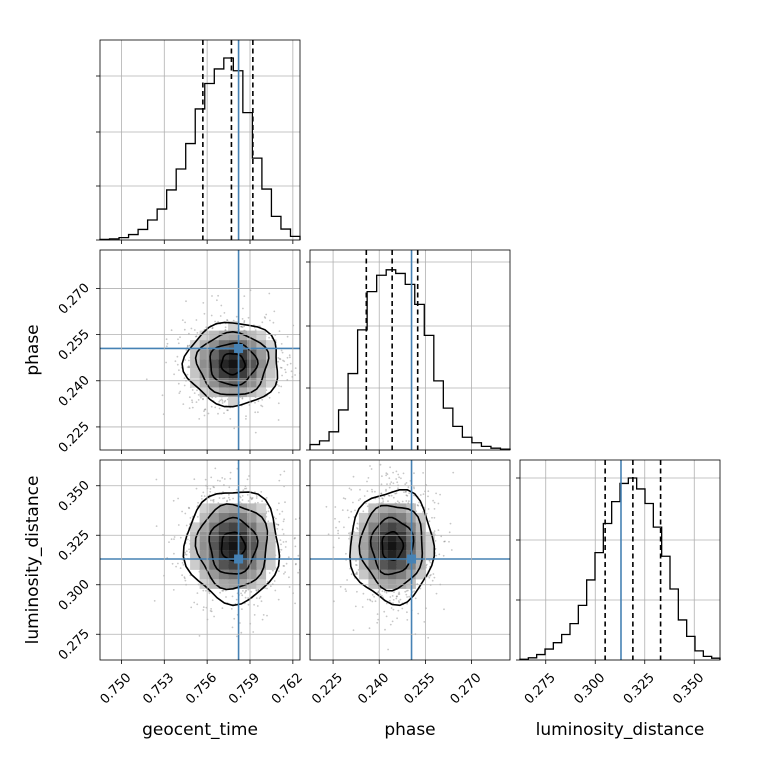  Describe the element at coordinates (639, 688) in the screenshot. I see `x-tick-label-luminosity_distance: 0.325` at that location.